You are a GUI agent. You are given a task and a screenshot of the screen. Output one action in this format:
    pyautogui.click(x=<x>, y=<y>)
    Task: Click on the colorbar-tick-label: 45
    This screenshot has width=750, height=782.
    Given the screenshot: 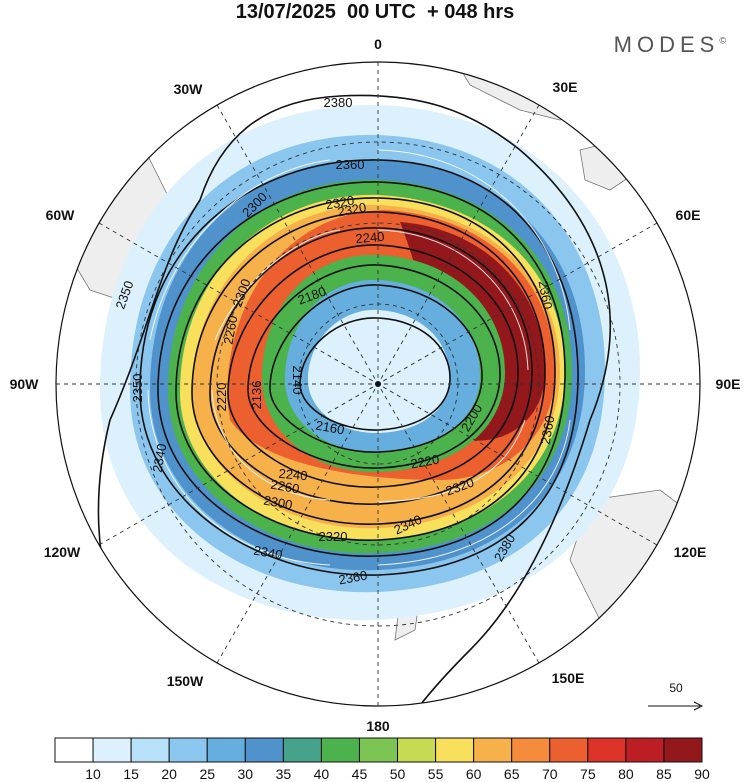 What is the action you would take?
    pyautogui.click(x=360, y=774)
    